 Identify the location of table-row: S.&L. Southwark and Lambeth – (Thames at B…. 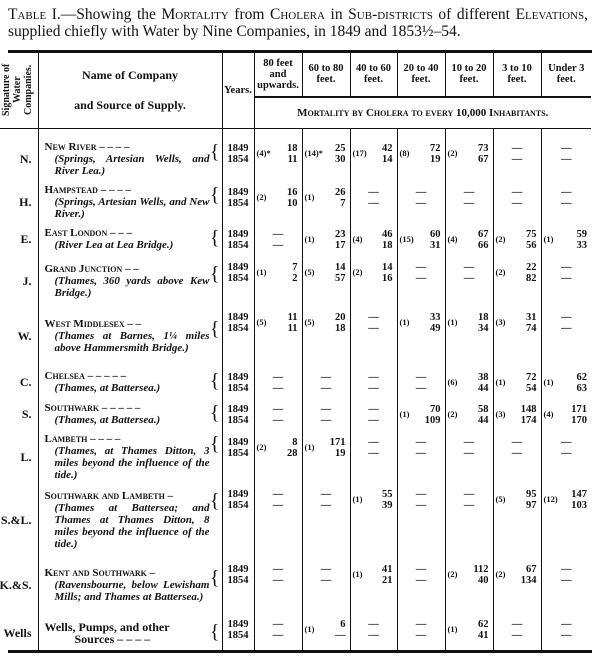
(295, 520).